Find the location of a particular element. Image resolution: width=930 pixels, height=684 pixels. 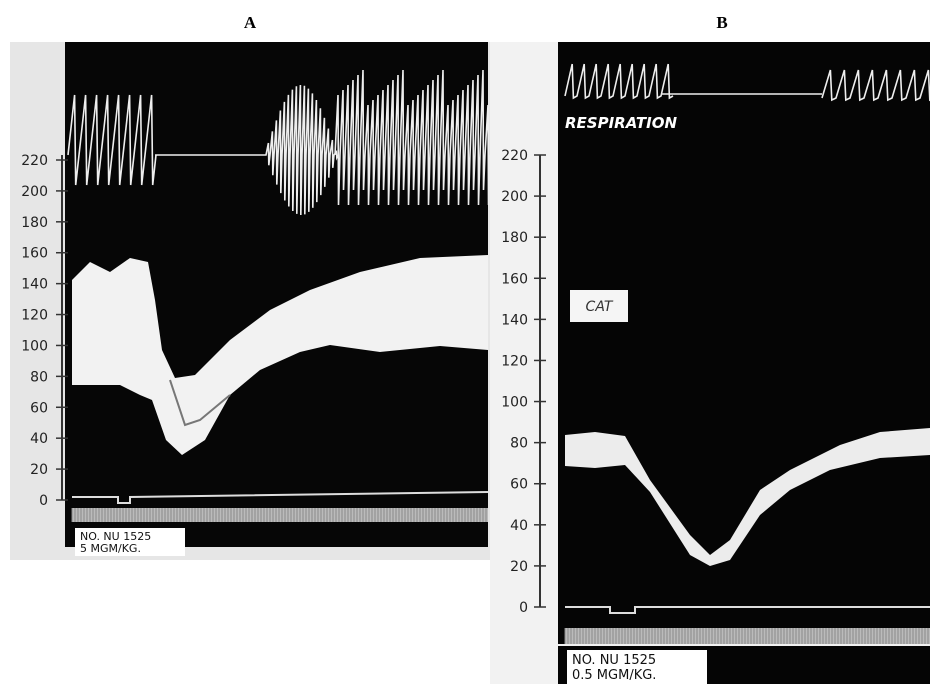

annotation: CAT is located at coordinates (600, 307).